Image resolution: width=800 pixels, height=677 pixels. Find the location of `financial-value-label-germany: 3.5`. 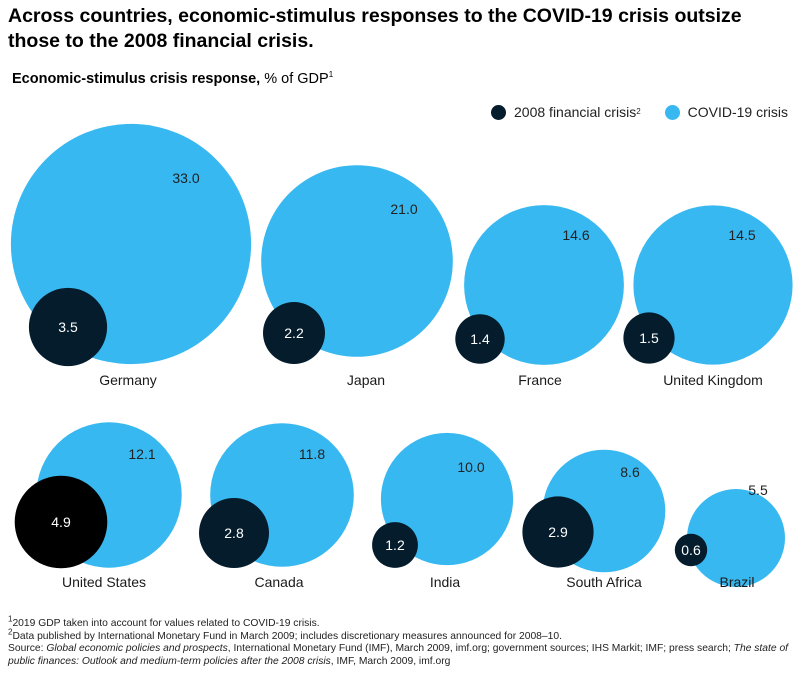

financial-value-label-germany: 3.5 is located at coordinates (68, 327).